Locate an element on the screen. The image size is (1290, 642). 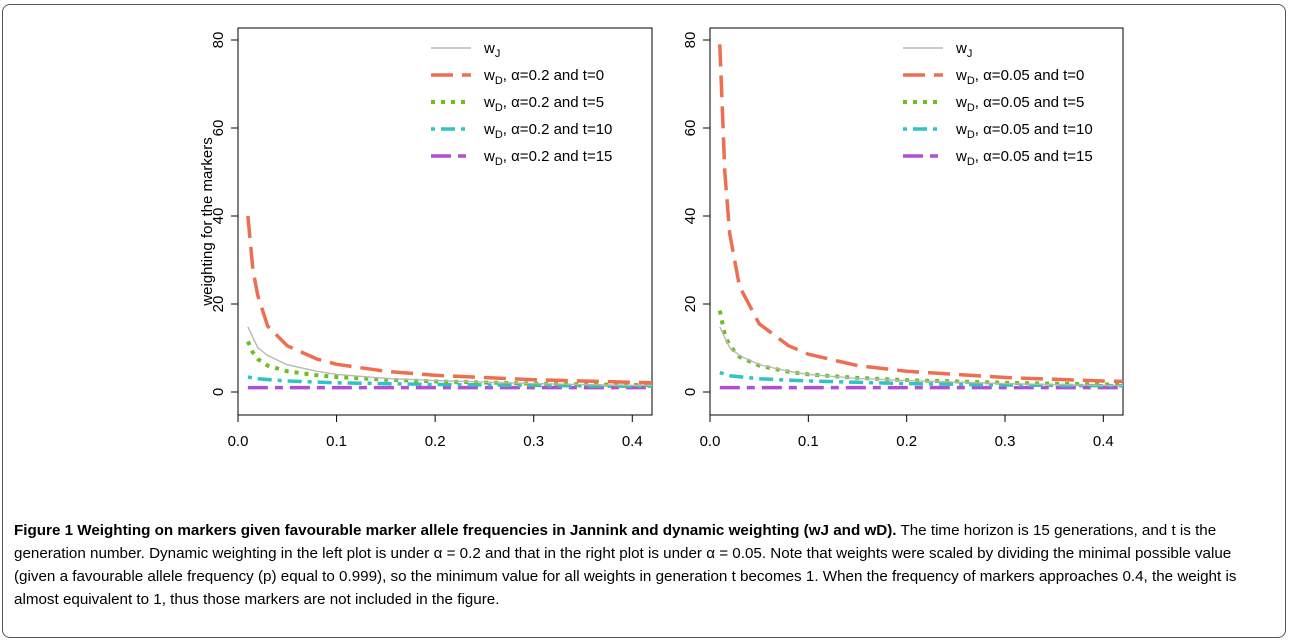
chart1-legend-rest: , α=0.2 and t=5 is located at coordinates (553, 102).